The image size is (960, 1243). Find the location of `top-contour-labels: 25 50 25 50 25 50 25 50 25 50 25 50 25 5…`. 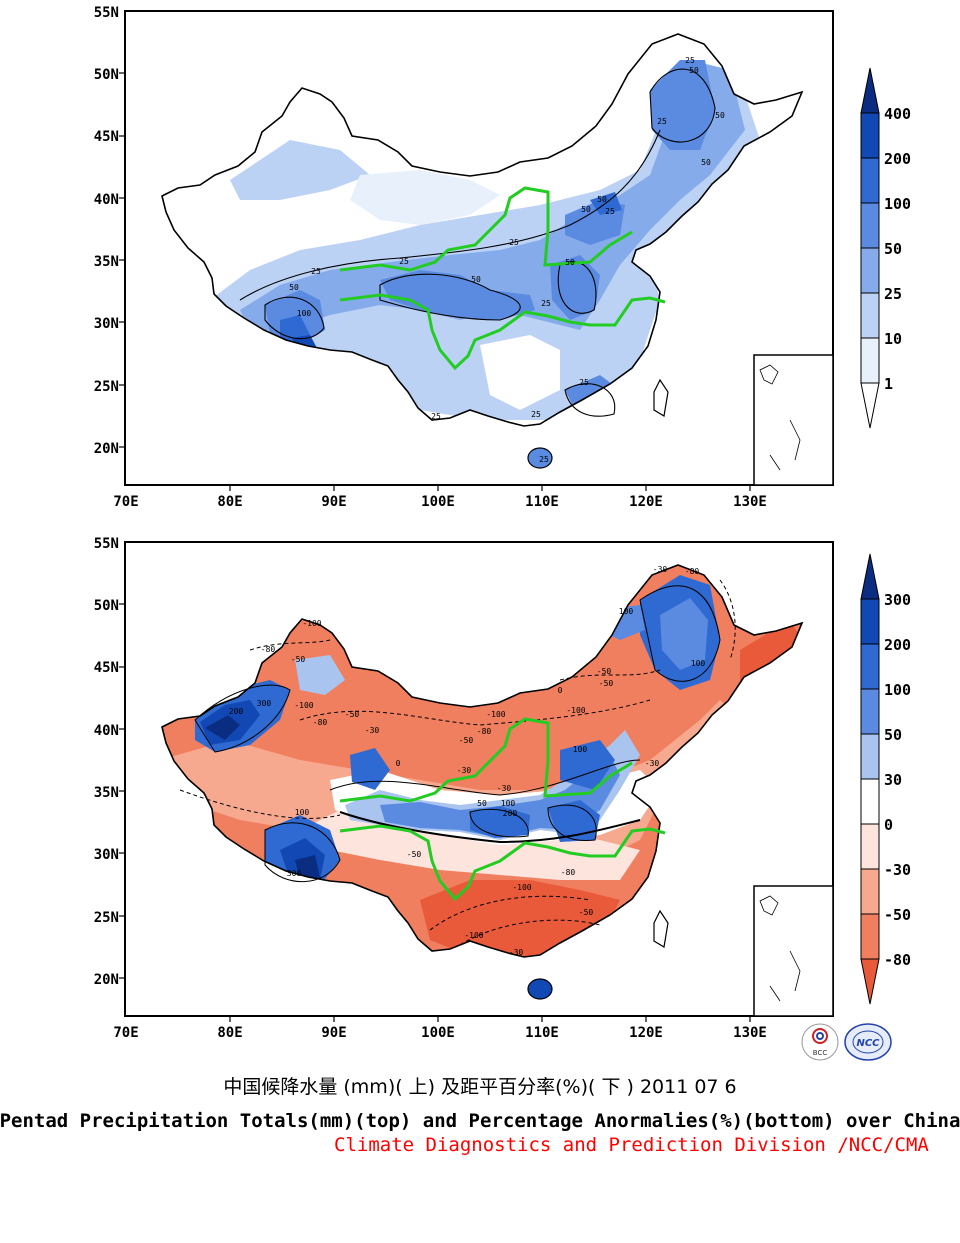

top-contour-labels: 25 50 25 50 25 50 25 50 25 50 25 50 25 5… is located at coordinates (507, 260).